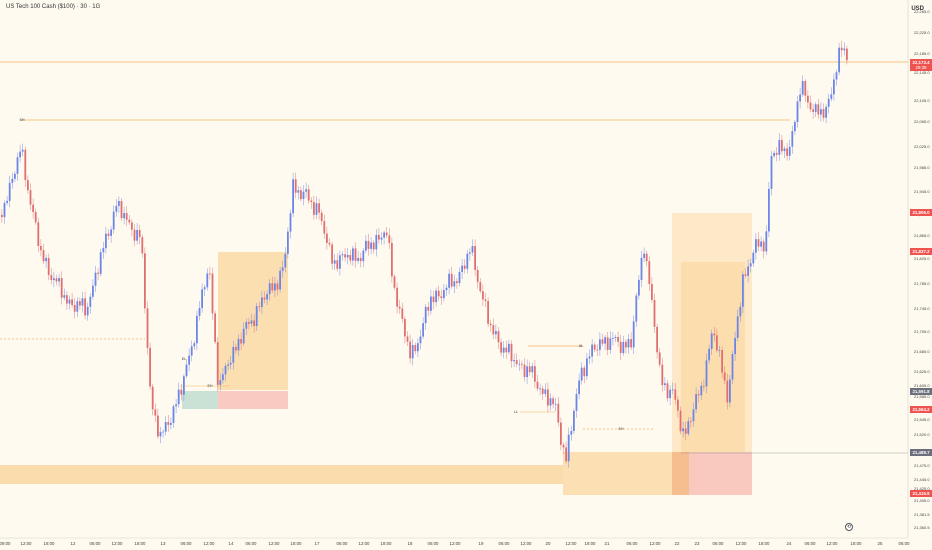  I want to click on price-tick-label: 21,705.0, so click(922, 331).